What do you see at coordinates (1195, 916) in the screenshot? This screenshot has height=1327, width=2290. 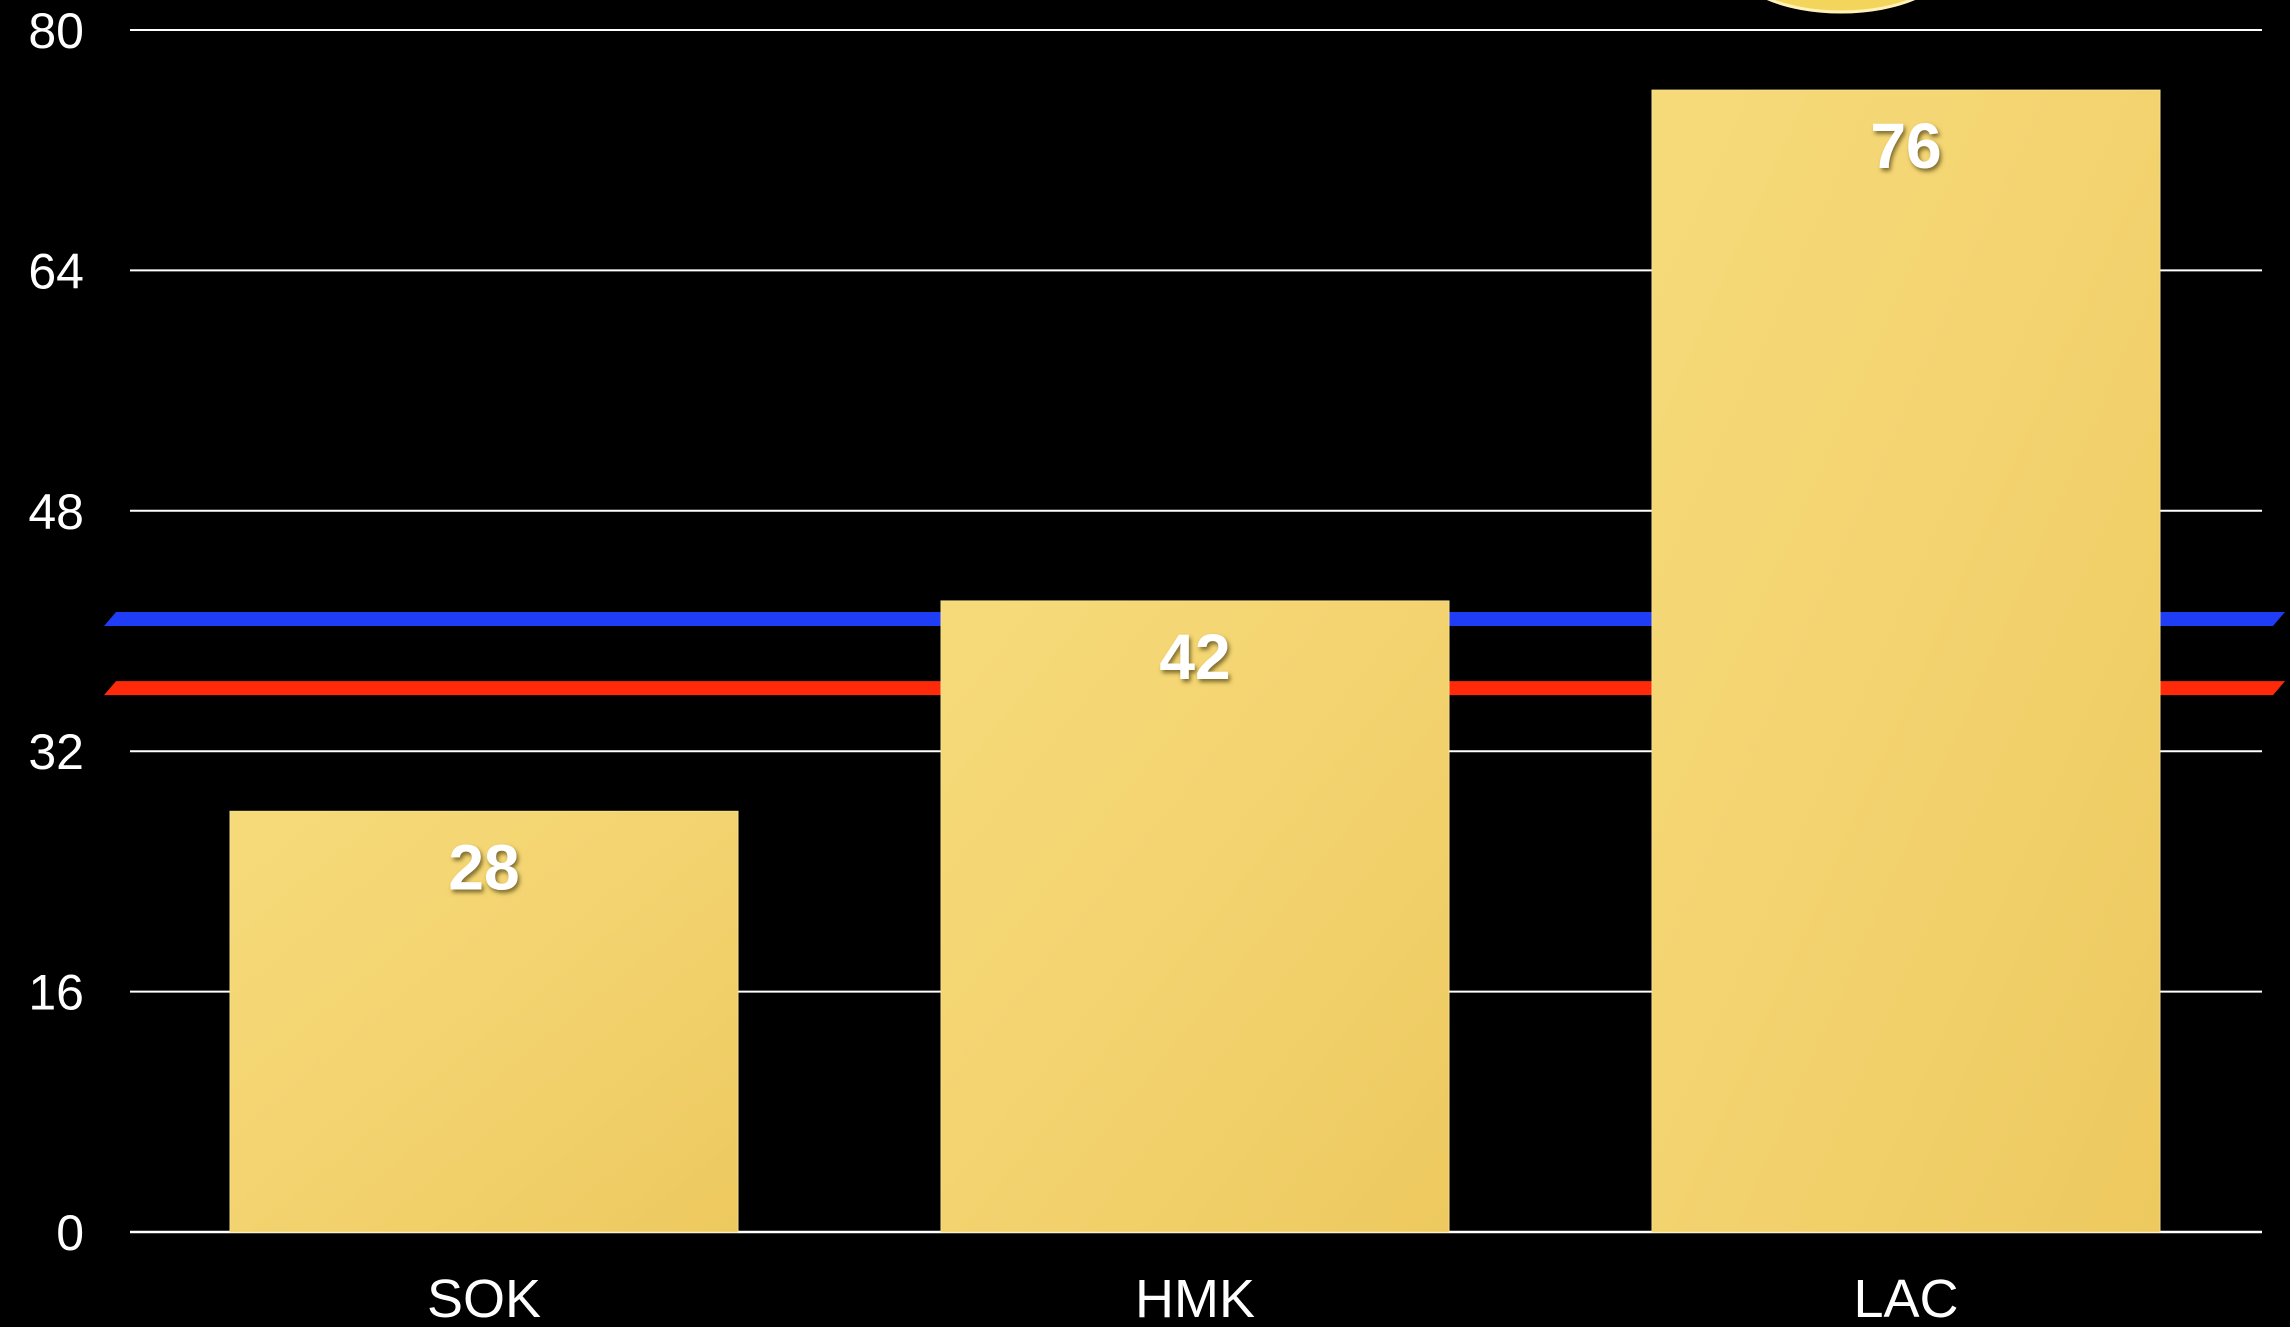 I see `bar-HMK` at bounding box center [1195, 916].